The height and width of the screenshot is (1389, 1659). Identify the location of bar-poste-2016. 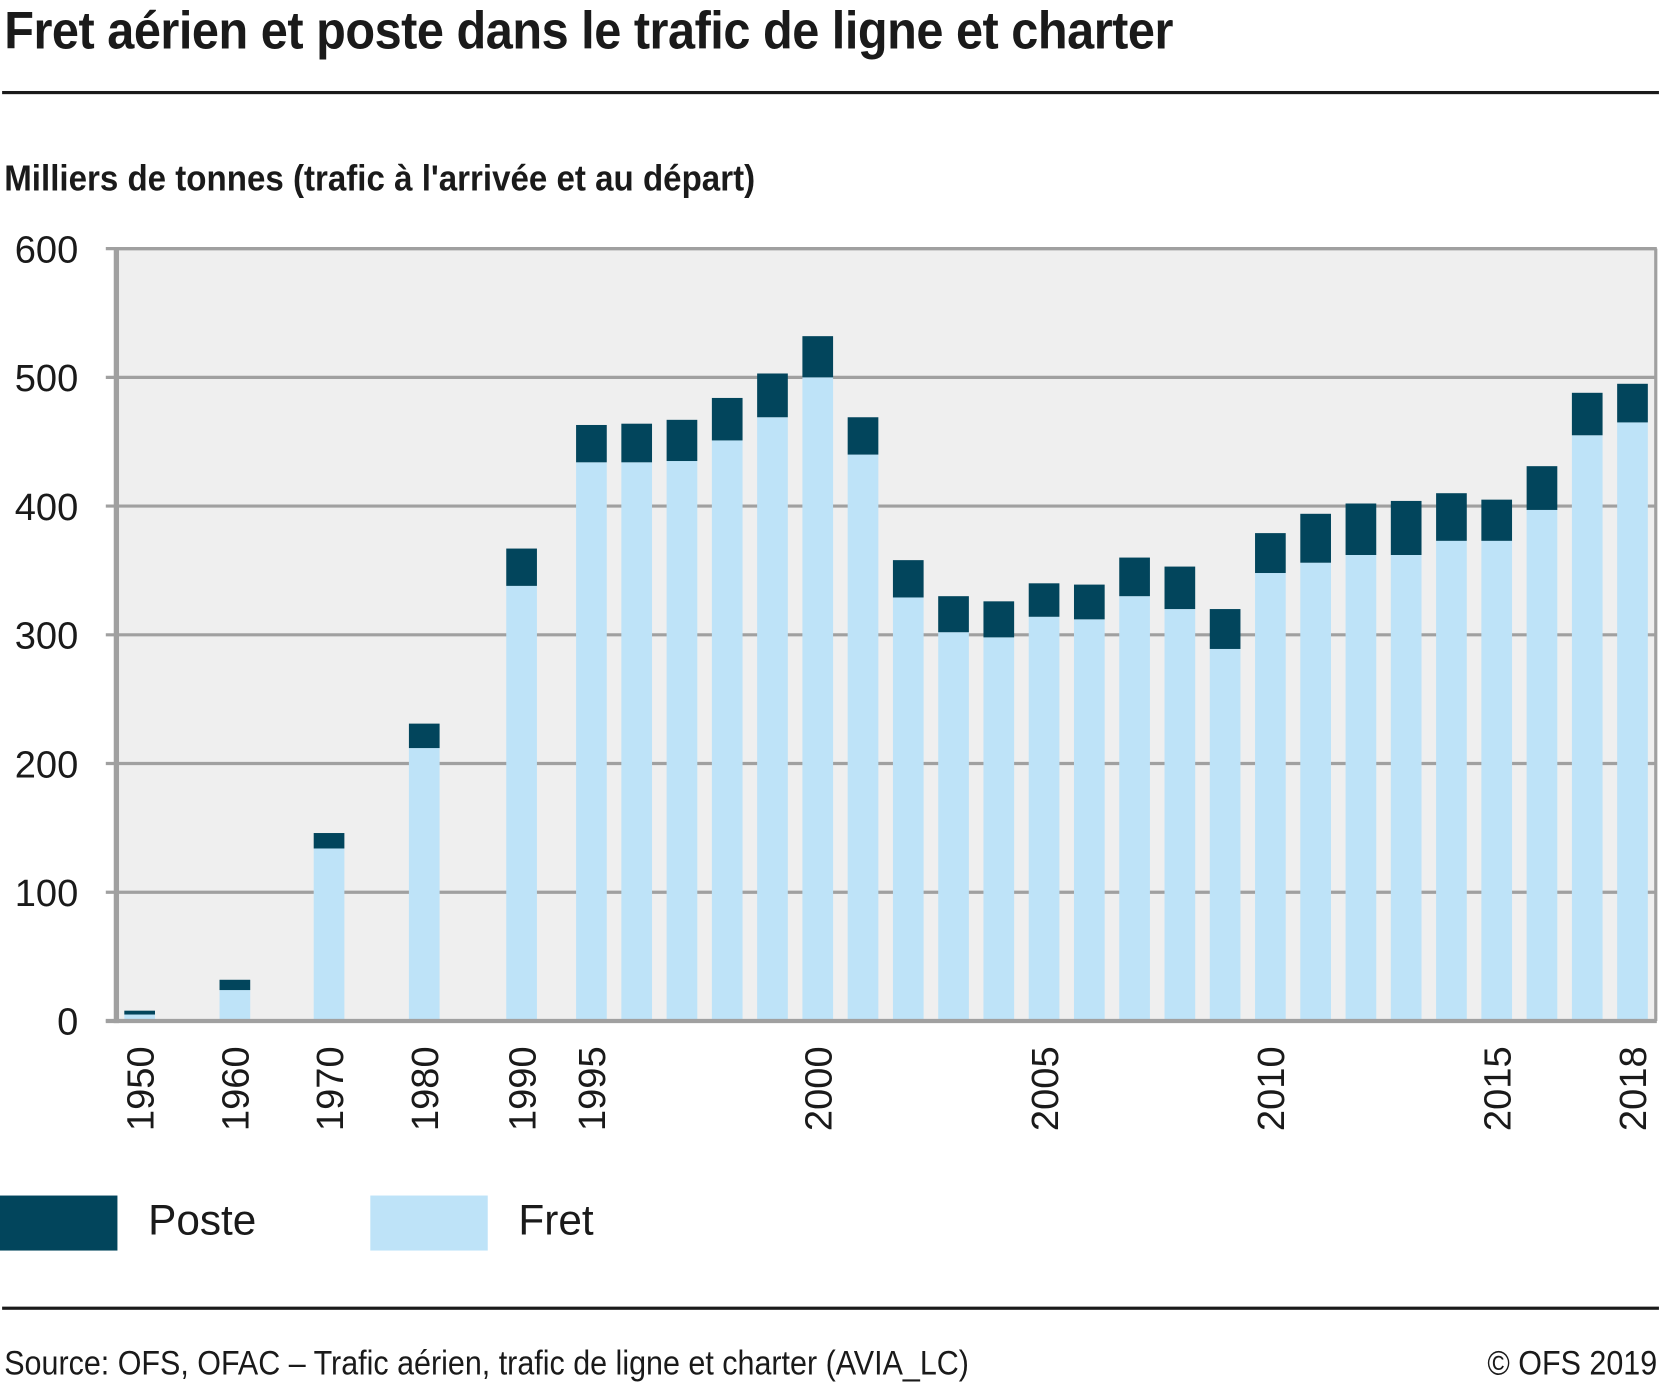
(1542, 488).